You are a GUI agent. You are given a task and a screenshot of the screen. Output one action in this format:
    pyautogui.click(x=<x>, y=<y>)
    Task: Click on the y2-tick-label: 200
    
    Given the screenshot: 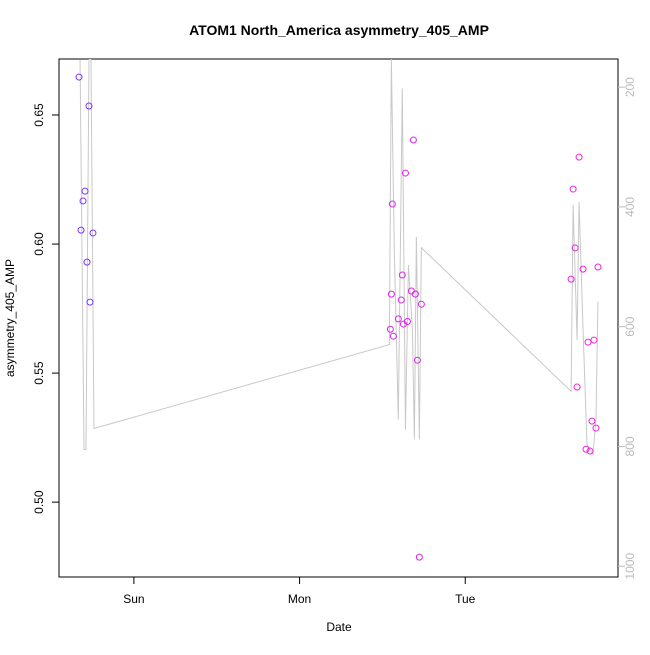 What is the action you would take?
    pyautogui.click(x=630, y=87)
    